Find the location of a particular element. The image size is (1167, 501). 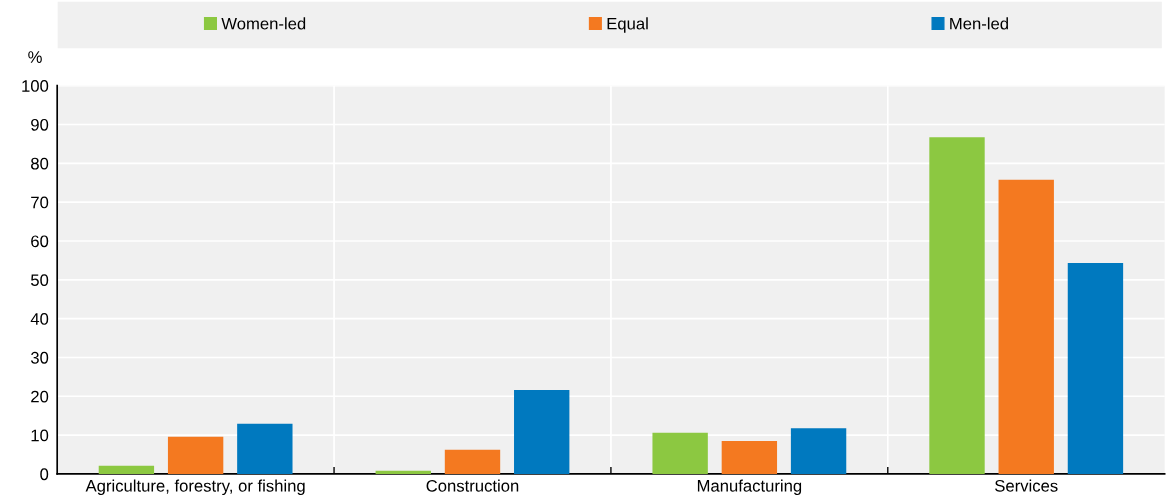

x-tick-label: Construction is located at coordinates (472, 485).